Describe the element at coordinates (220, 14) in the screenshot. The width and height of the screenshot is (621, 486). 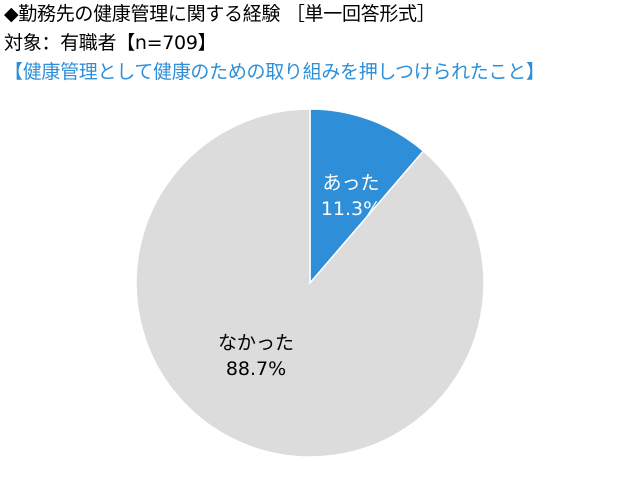
I see `chart-title: ◆勤務先の健康管理に関する経験 ［単一回答形式］` at that location.